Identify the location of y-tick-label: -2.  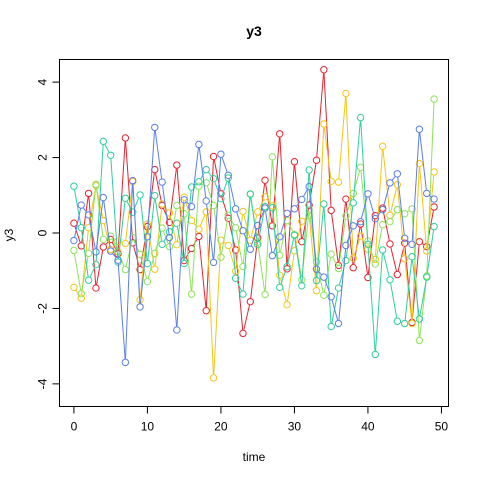
(43, 308).